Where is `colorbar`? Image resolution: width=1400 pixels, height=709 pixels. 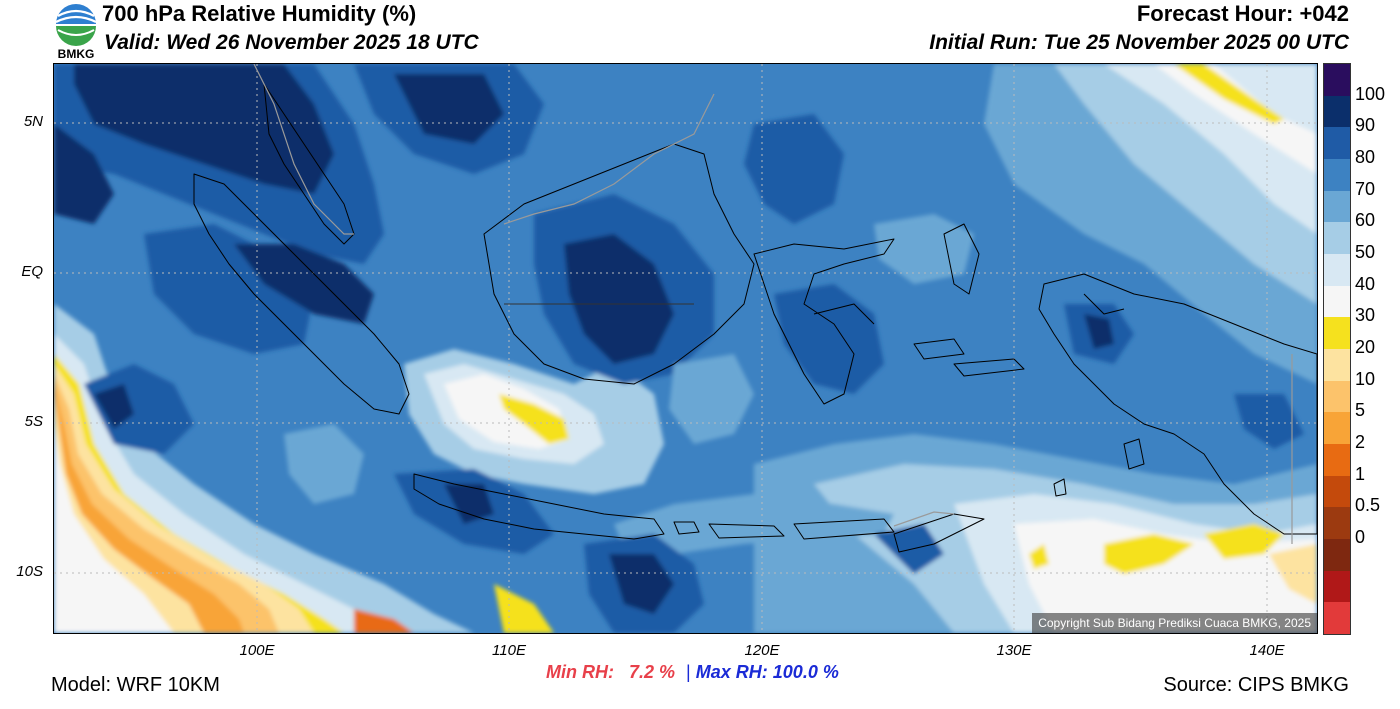 colorbar is located at coordinates (1337, 349).